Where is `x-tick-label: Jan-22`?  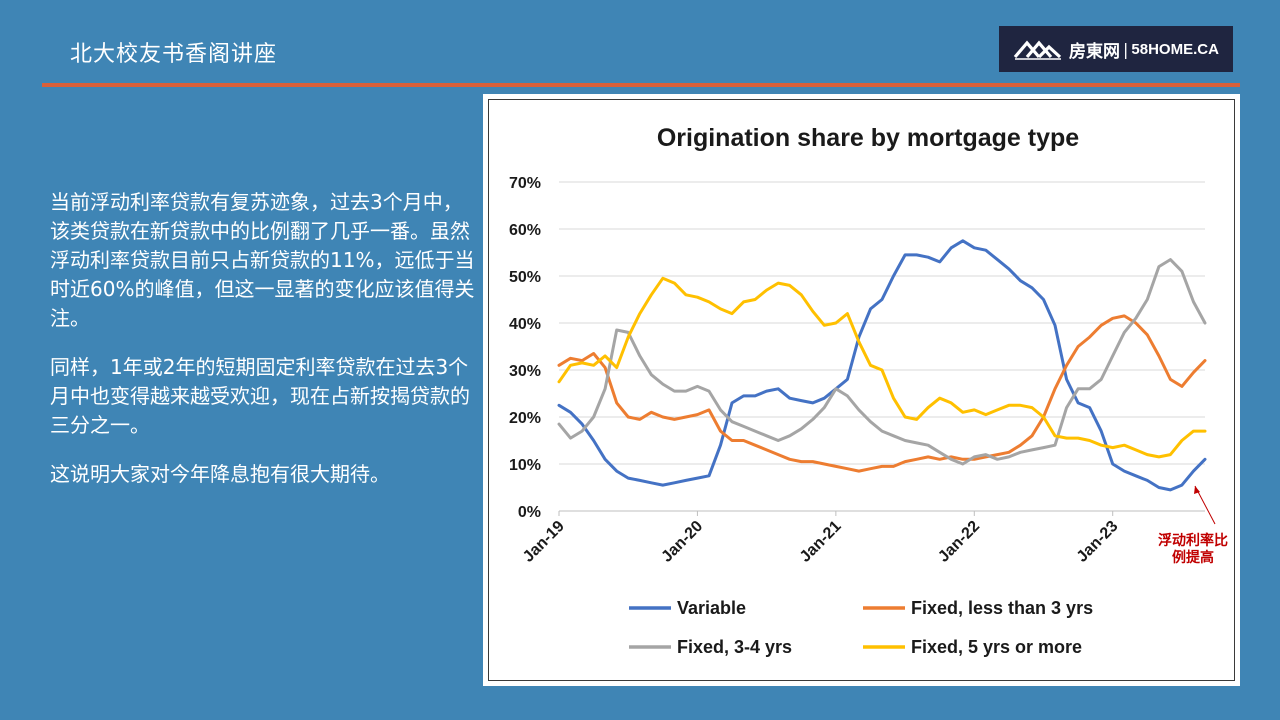
x-tick-label: Jan-22 is located at coordinates (959, 542).